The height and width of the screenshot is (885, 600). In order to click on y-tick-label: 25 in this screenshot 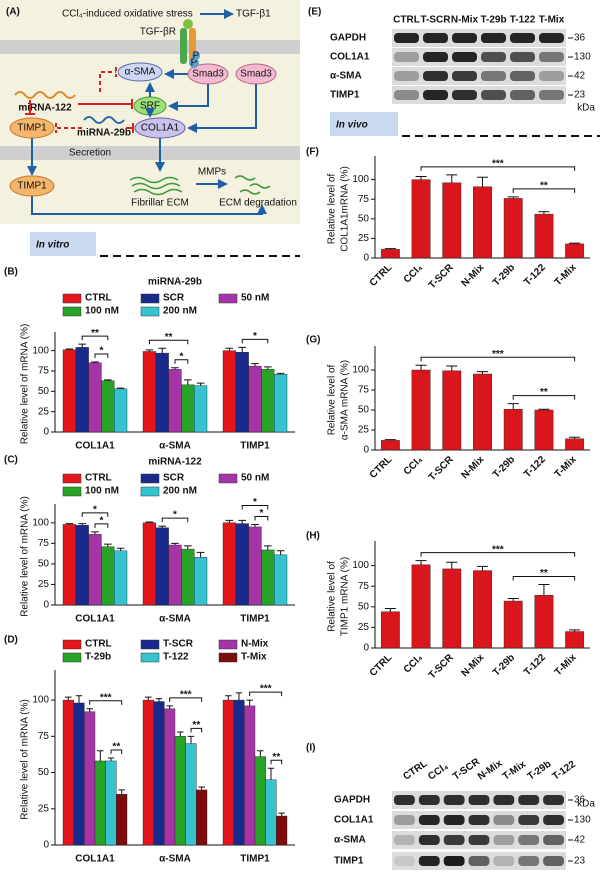, I will do `click(364, 238)`.